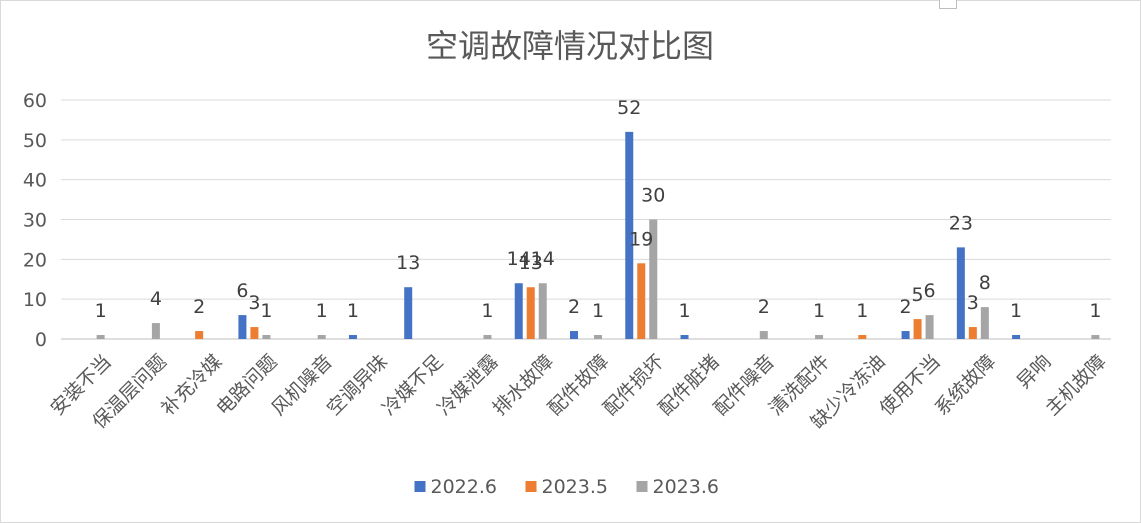 Image resolution: width=1141 pixels, height=523 pixels. I want to click on data-label: 52, so click(629, 108).